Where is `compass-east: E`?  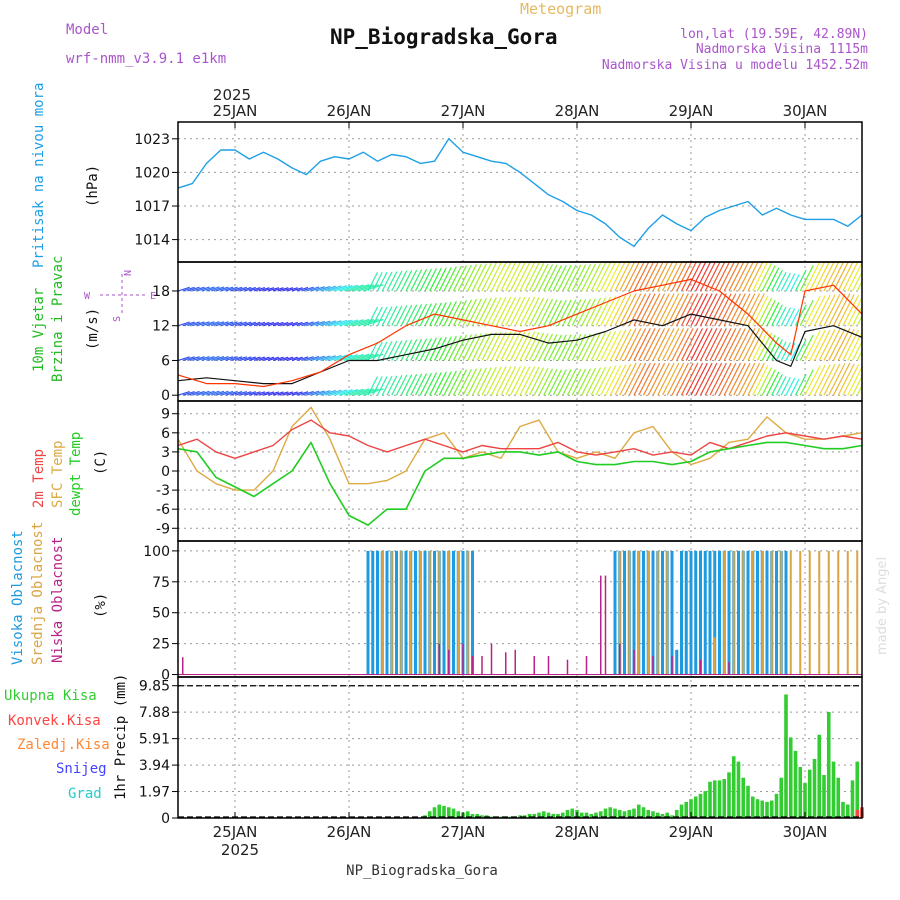
compass-east: E is located at coordinates (153, 296).